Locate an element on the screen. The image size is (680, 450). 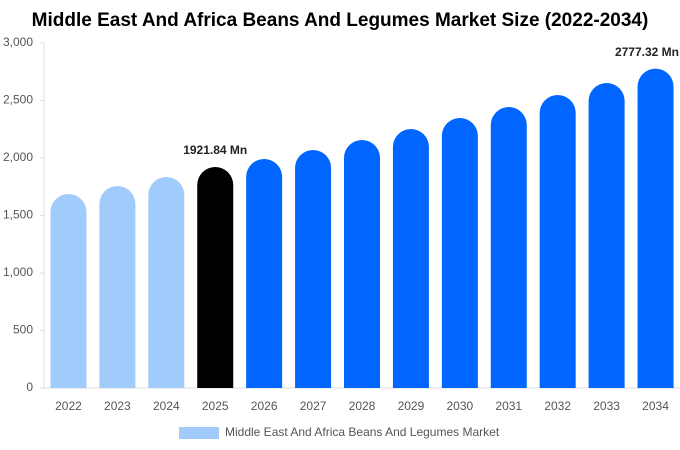
y-tick-label: 1,500 is located at coordinates (18, 215).